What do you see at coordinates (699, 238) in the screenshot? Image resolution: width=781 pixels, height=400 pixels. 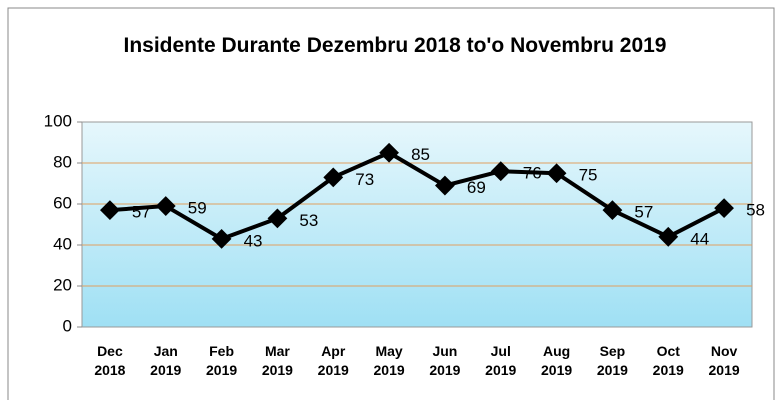 I see `data-label: 44` at bounding box center [699, 238].